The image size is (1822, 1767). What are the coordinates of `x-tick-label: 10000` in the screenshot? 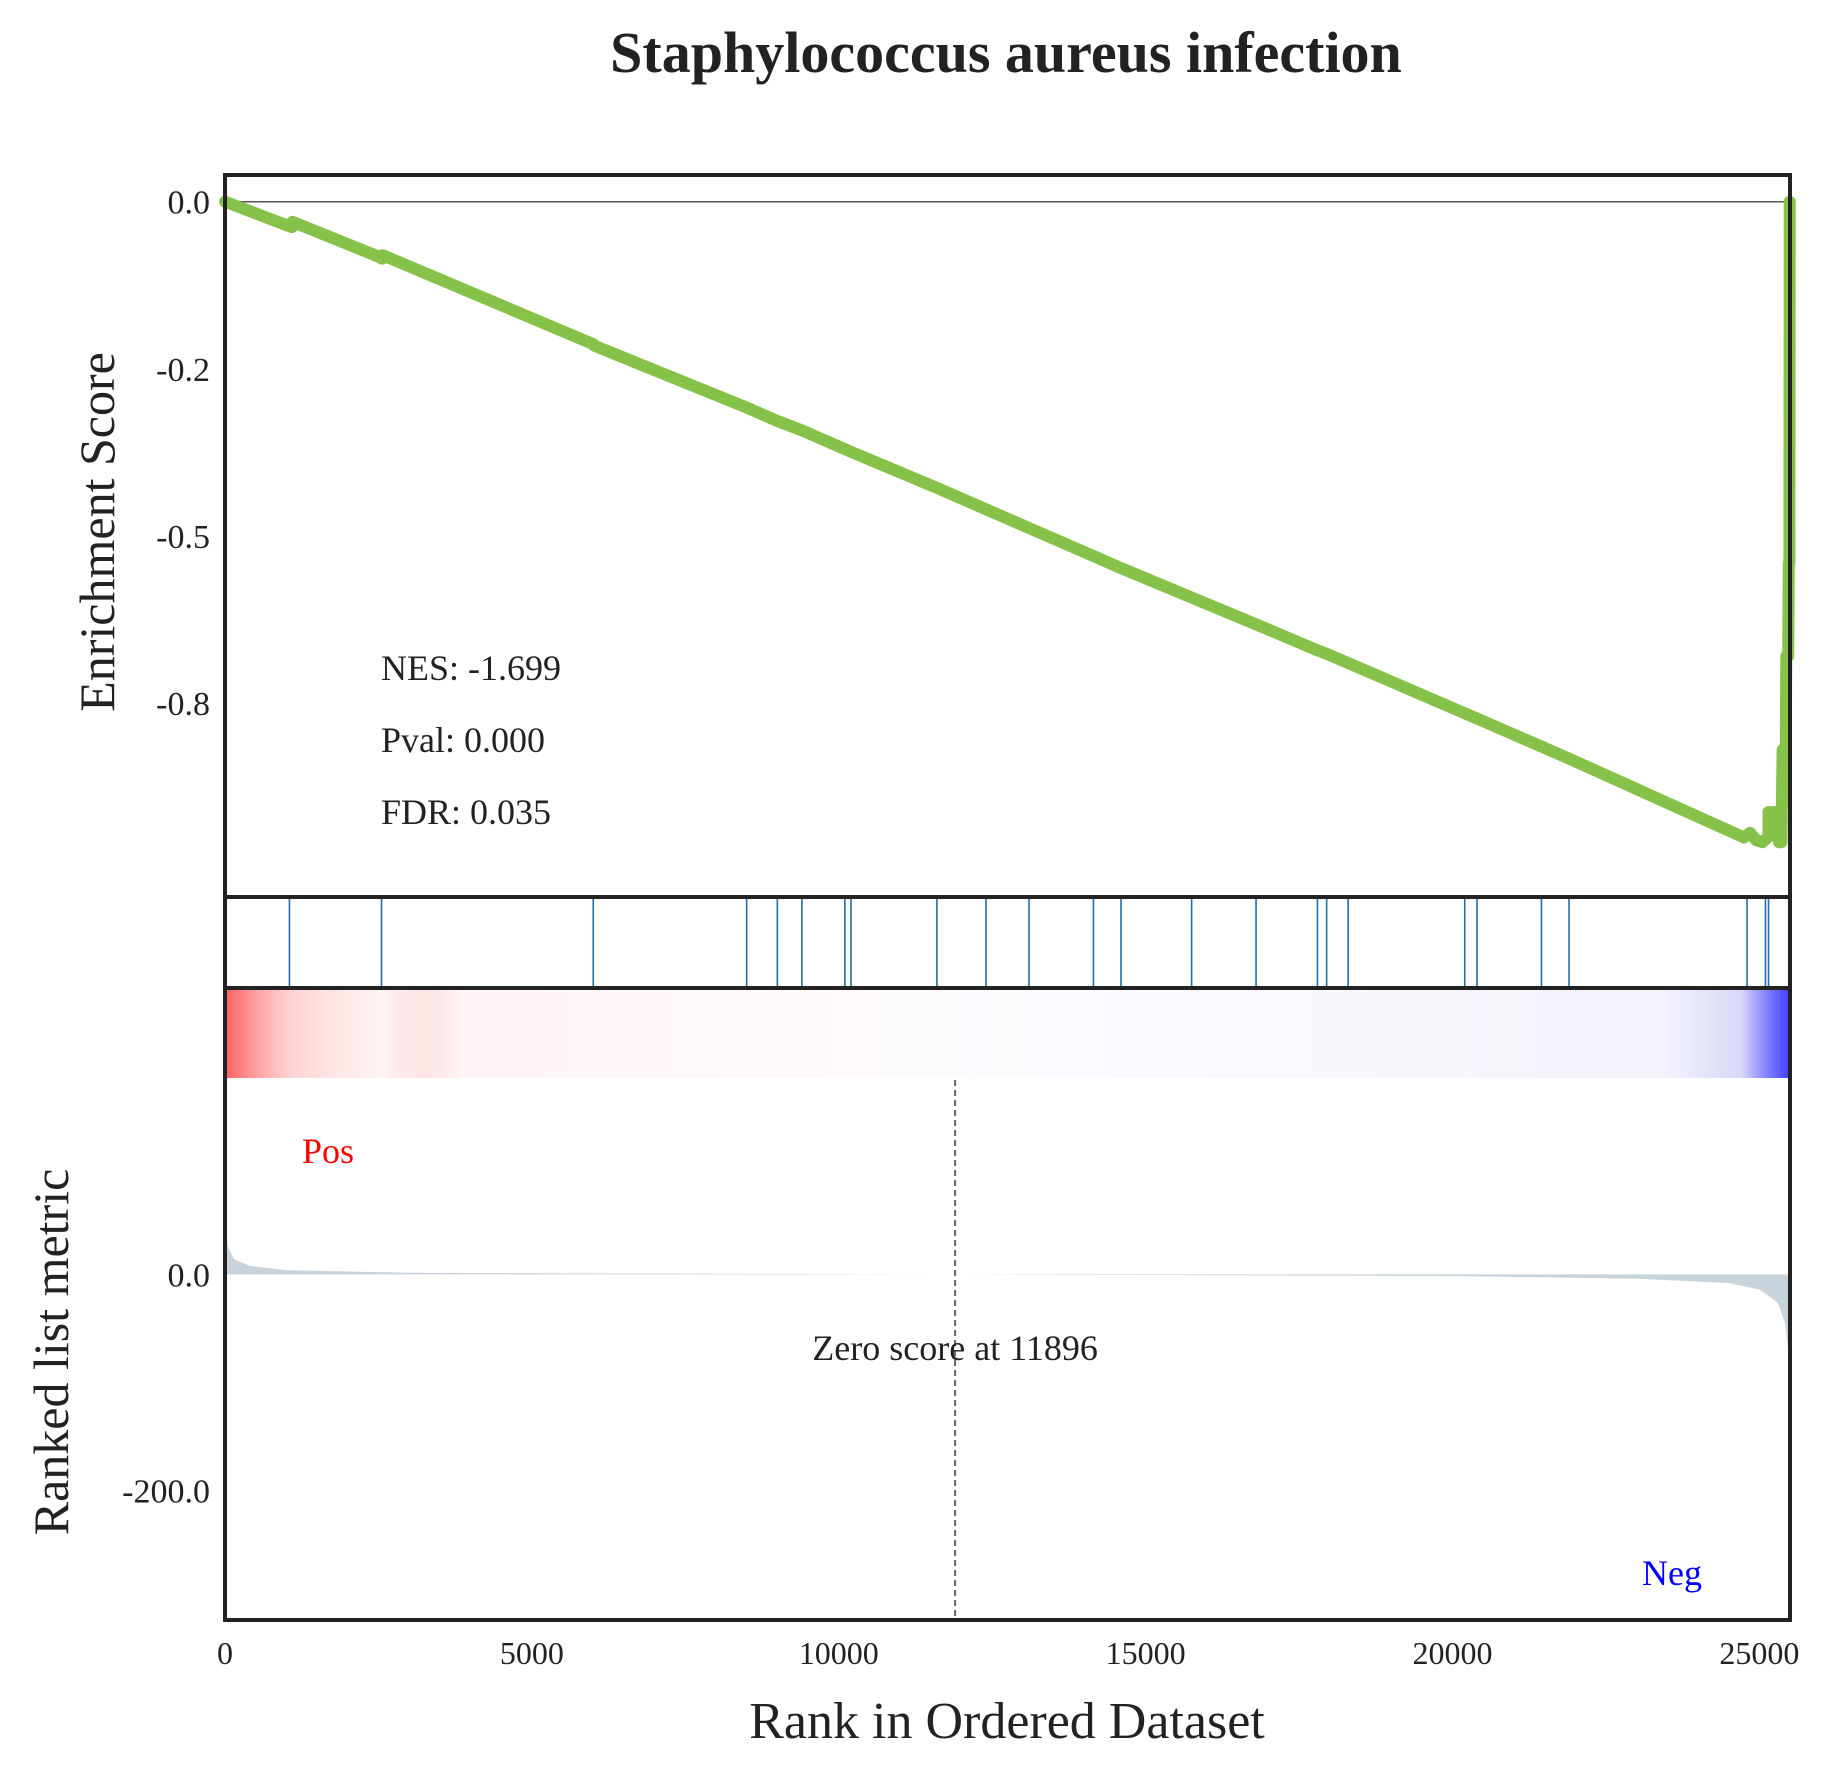 It's located at (839, 1653).